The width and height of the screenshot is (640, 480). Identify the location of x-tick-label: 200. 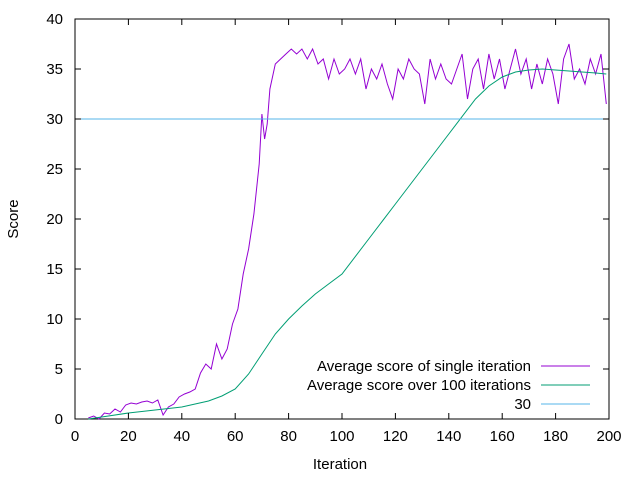
(608, 436).